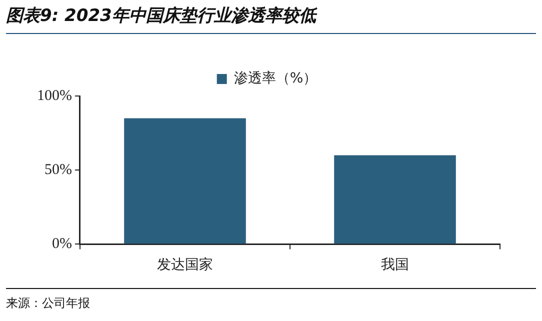 Image resolution: width=542 pixels, height=321 pixels. What do you see at coordinates (54, 96) in the screenshot?
I see `y-tick-label: 100%` at bounding box center [54, 96].